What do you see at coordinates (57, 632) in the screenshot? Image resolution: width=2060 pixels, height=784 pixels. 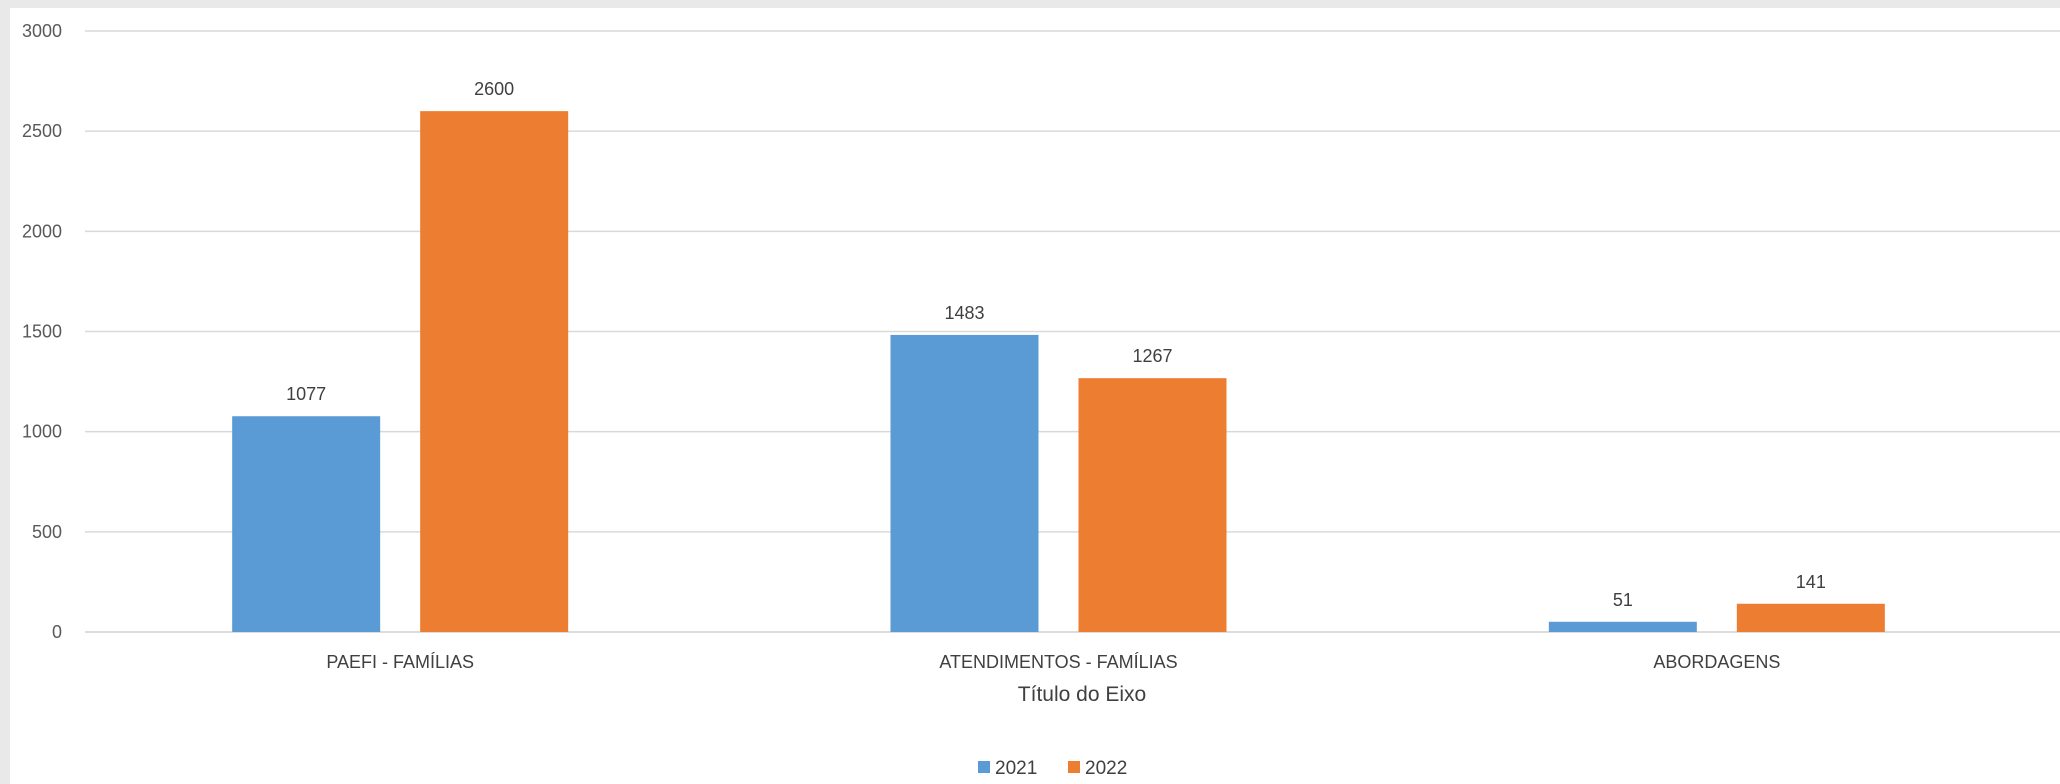 I see `y-tick-label: 0` at bounding box center [57, 632].